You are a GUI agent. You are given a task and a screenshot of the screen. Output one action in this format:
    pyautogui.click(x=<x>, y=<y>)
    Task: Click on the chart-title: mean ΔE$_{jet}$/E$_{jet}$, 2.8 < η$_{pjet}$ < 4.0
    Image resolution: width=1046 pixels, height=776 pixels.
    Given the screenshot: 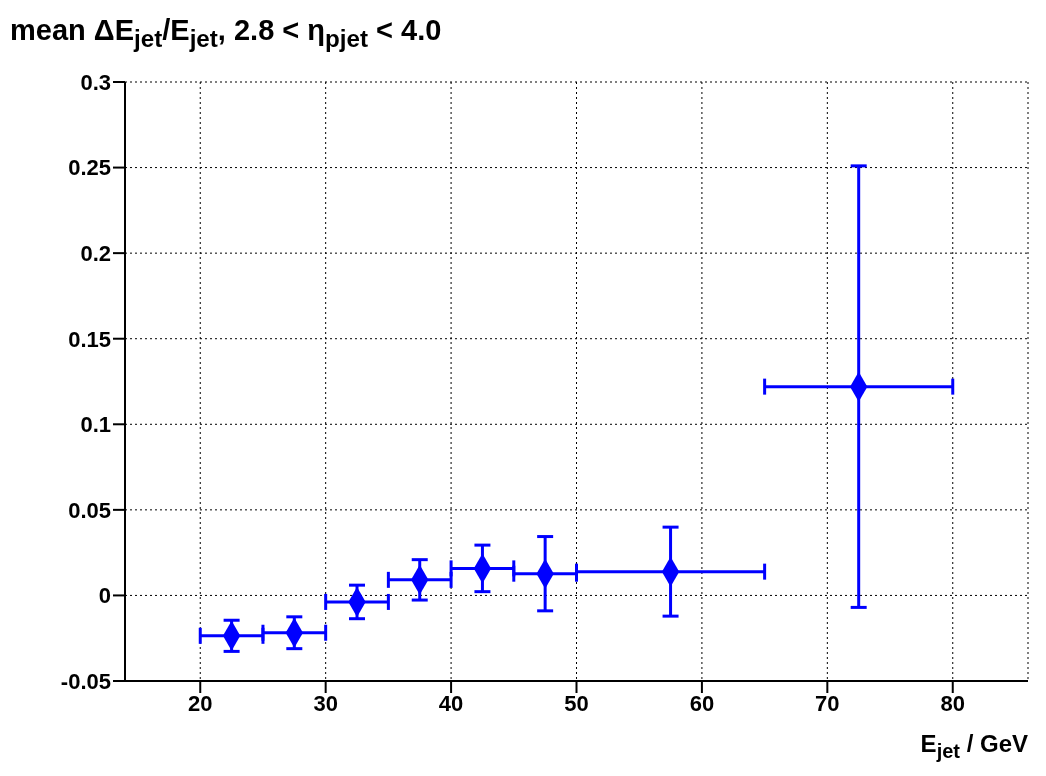 What is the action you would take?
    pyautogui.click(x=226, y=33)
    